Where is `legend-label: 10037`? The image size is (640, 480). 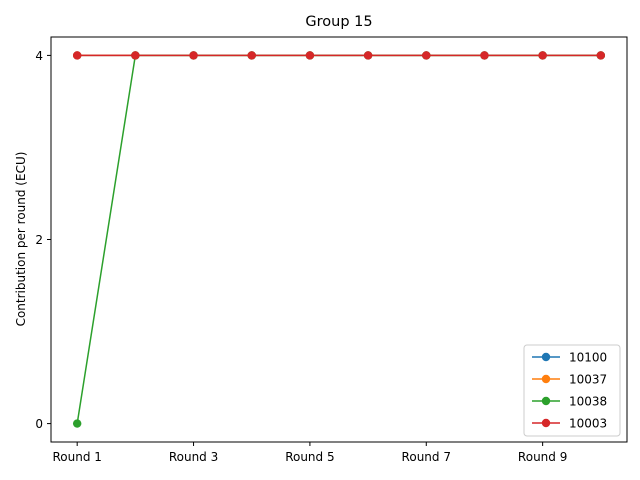 legend-label: 10037 is located at coordinates (588, 380).